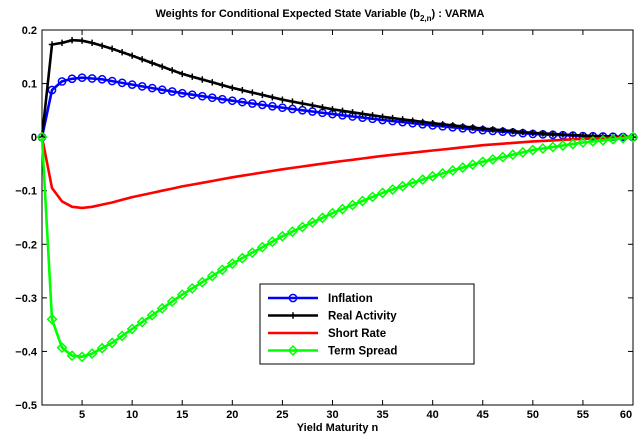  Describe the element at coordinates (182, 415) in the screenshot. I see `x-tick-label: 15` at that location.